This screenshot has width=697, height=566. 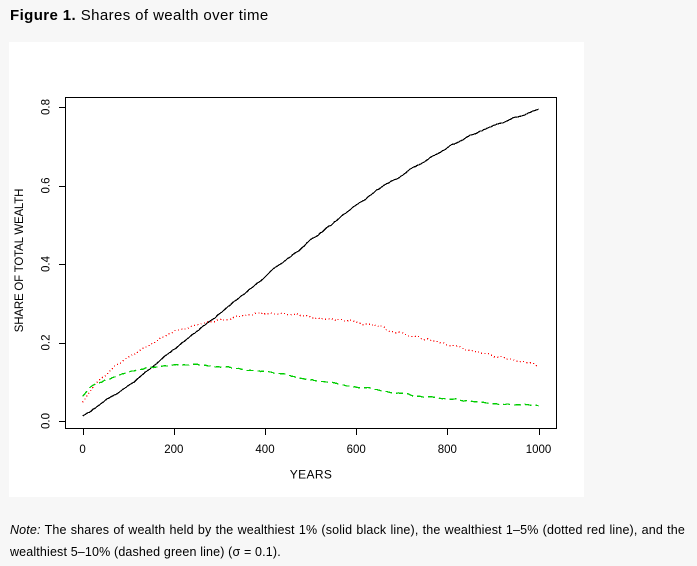 What do you see at coordinates (447, 450) in the screenshot?
I see `svg-text: 800` at bounding box center [447, 450].